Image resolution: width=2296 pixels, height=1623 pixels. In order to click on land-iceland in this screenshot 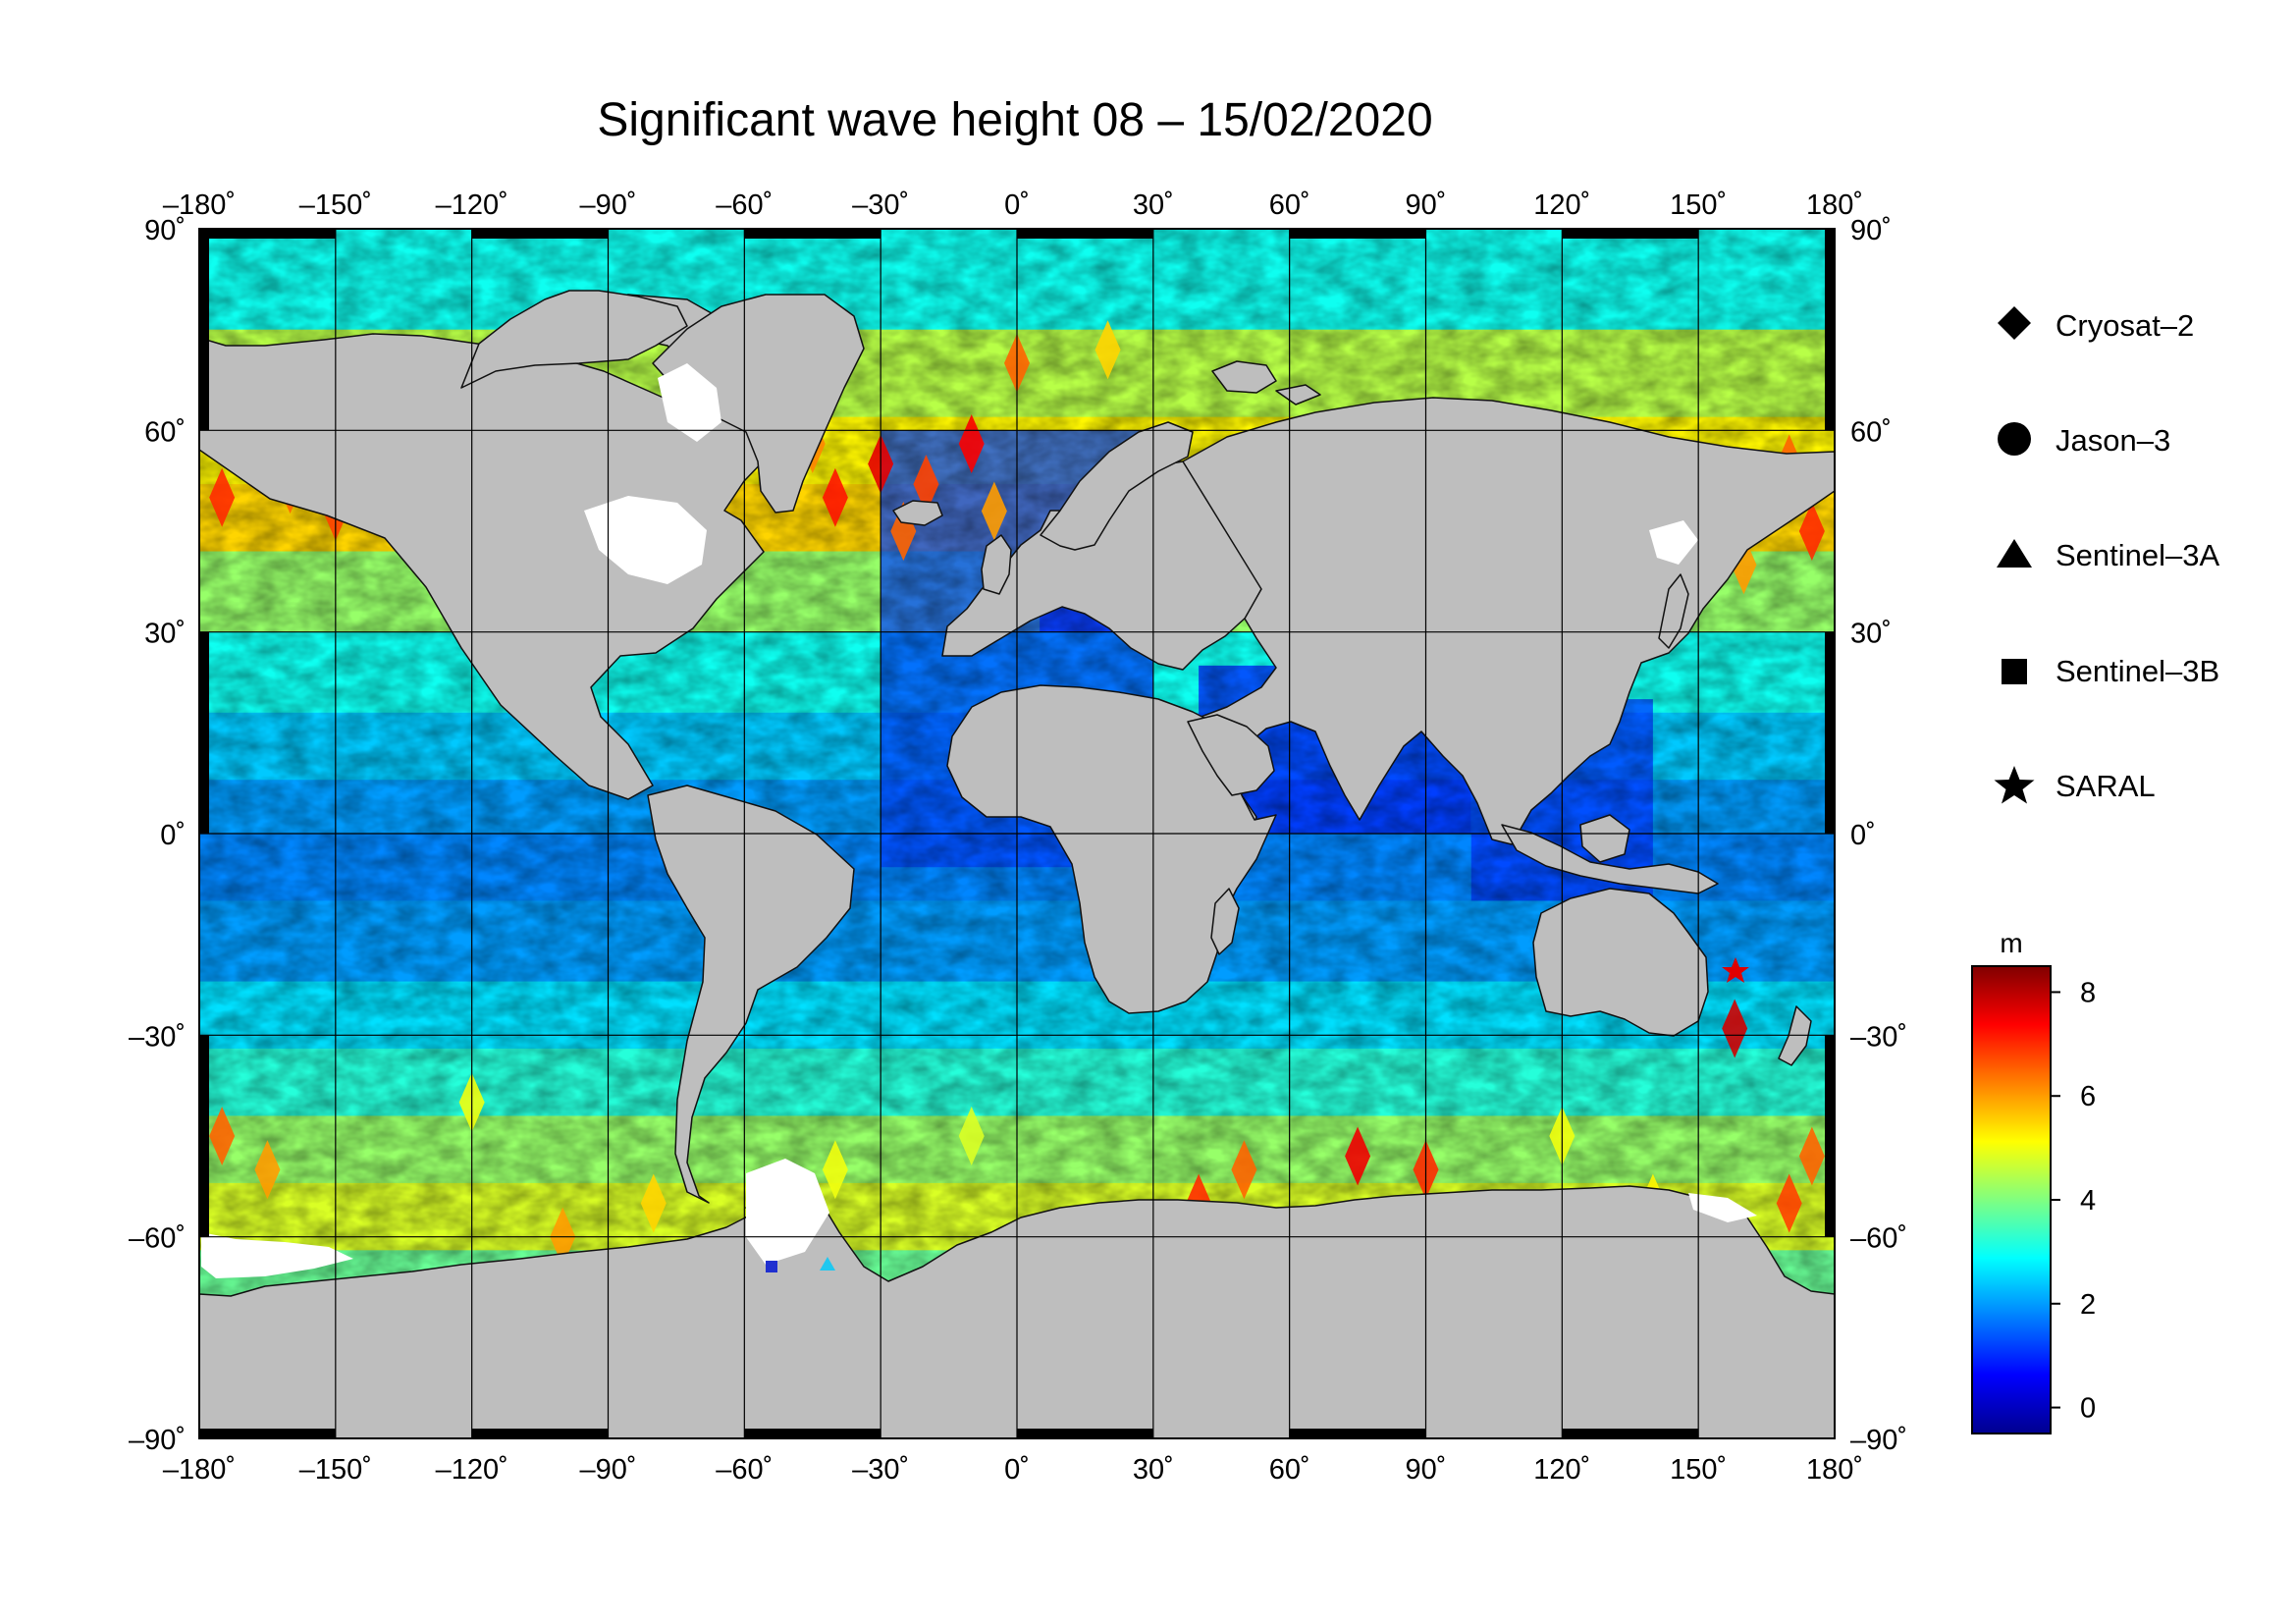, I will do `click(917, 513)`.